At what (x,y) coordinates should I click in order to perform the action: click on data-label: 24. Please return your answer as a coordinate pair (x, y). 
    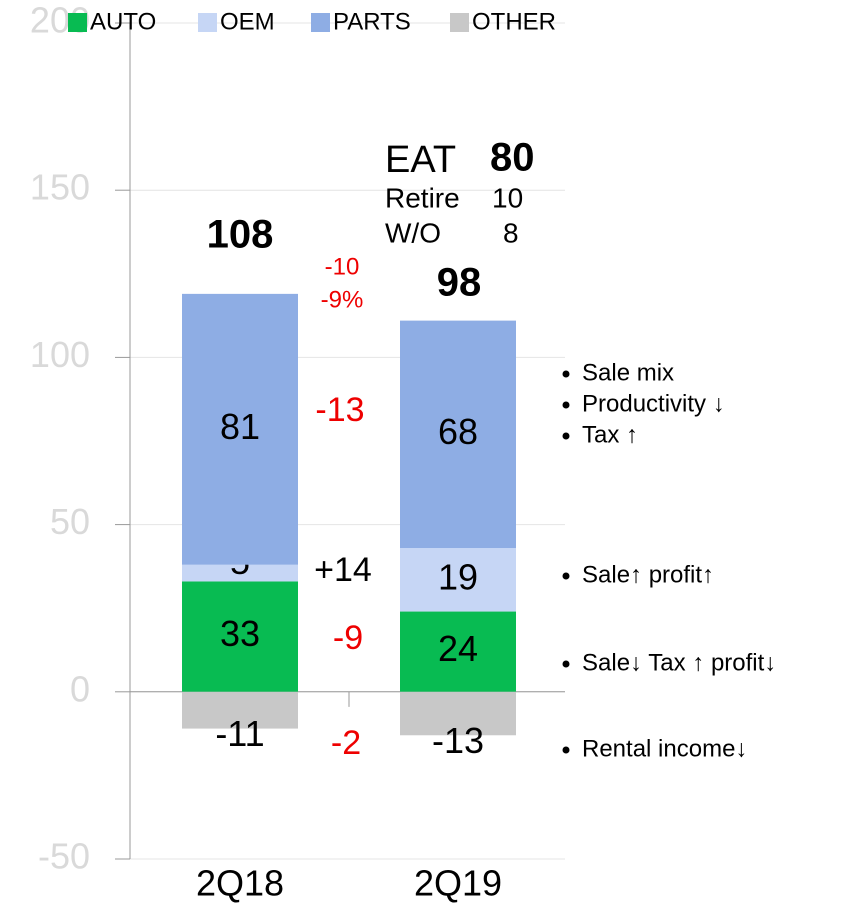
    Looking at the image, I should click on (458, 648).